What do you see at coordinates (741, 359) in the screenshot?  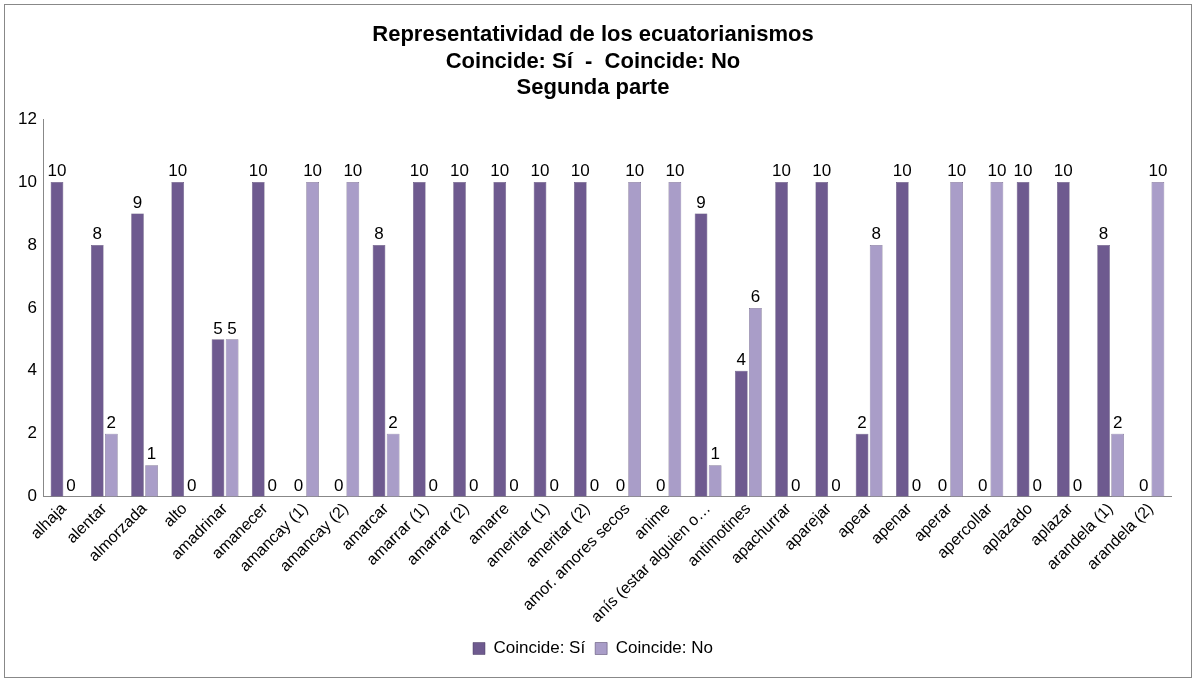 I see `data-label: 4` at bounding box center [741, 359].